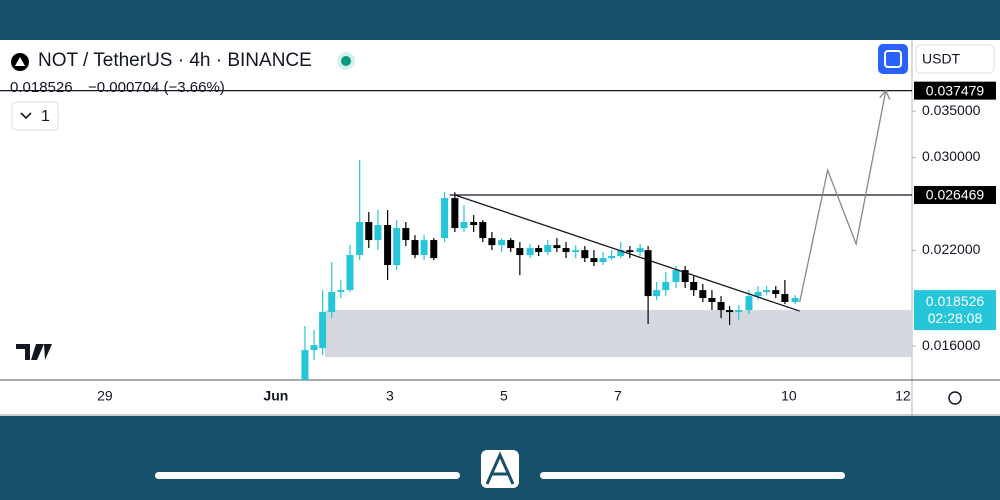 This screenshot has width=1000, height=500. What do you see at coordinates (955, 398) in the screenshot?
I see `settings-icon` at bounding box center [955, 398].